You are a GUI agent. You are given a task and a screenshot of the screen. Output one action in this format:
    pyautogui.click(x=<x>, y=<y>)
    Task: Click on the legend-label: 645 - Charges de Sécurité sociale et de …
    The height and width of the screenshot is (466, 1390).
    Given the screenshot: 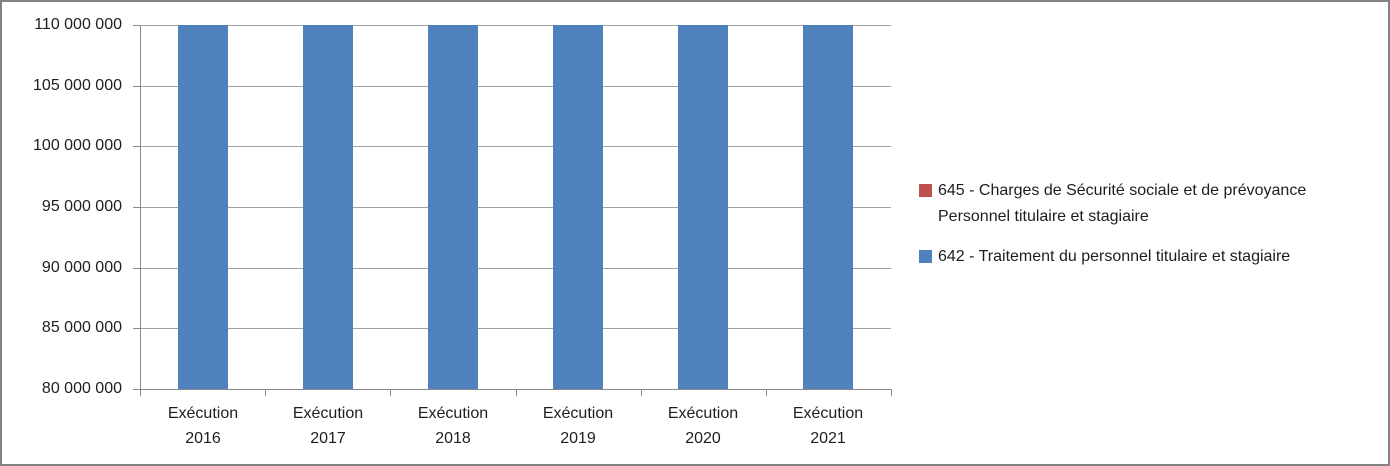 What is the action you would take?
    pyautogui.click(x=1122, y=203)
    